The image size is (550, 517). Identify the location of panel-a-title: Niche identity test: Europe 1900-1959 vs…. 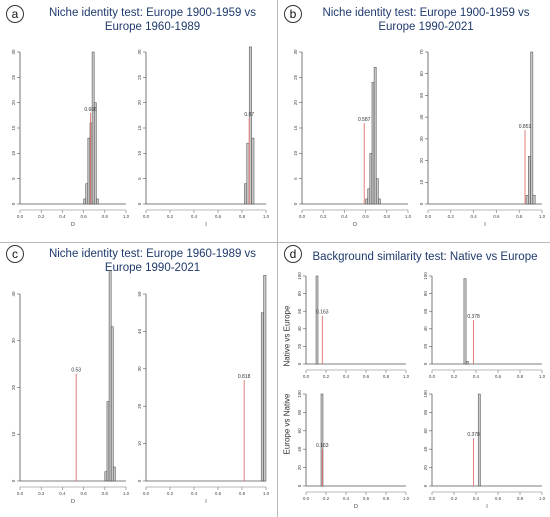
(152, 20).